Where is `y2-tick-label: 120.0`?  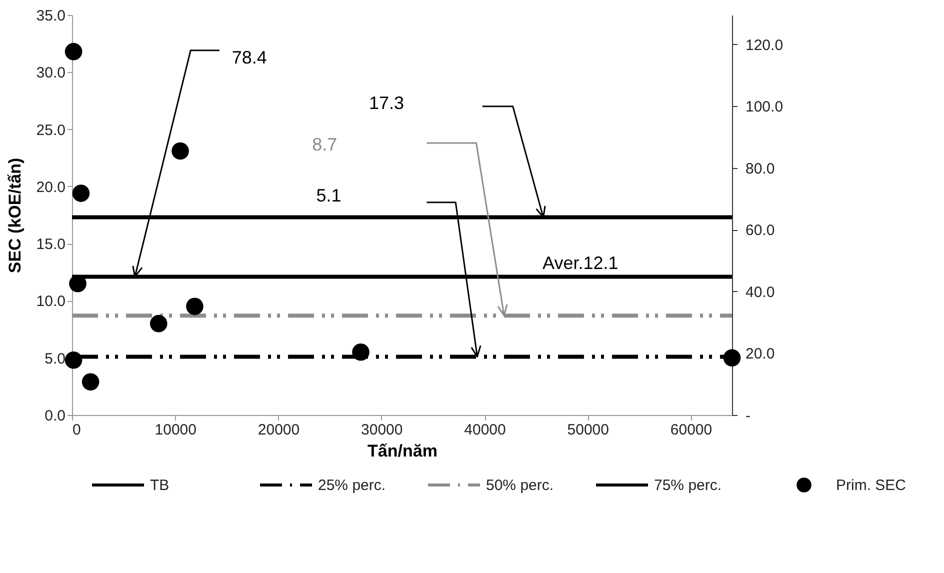 y2-tick-label: 120.0 is located at coordinates (765, 45).